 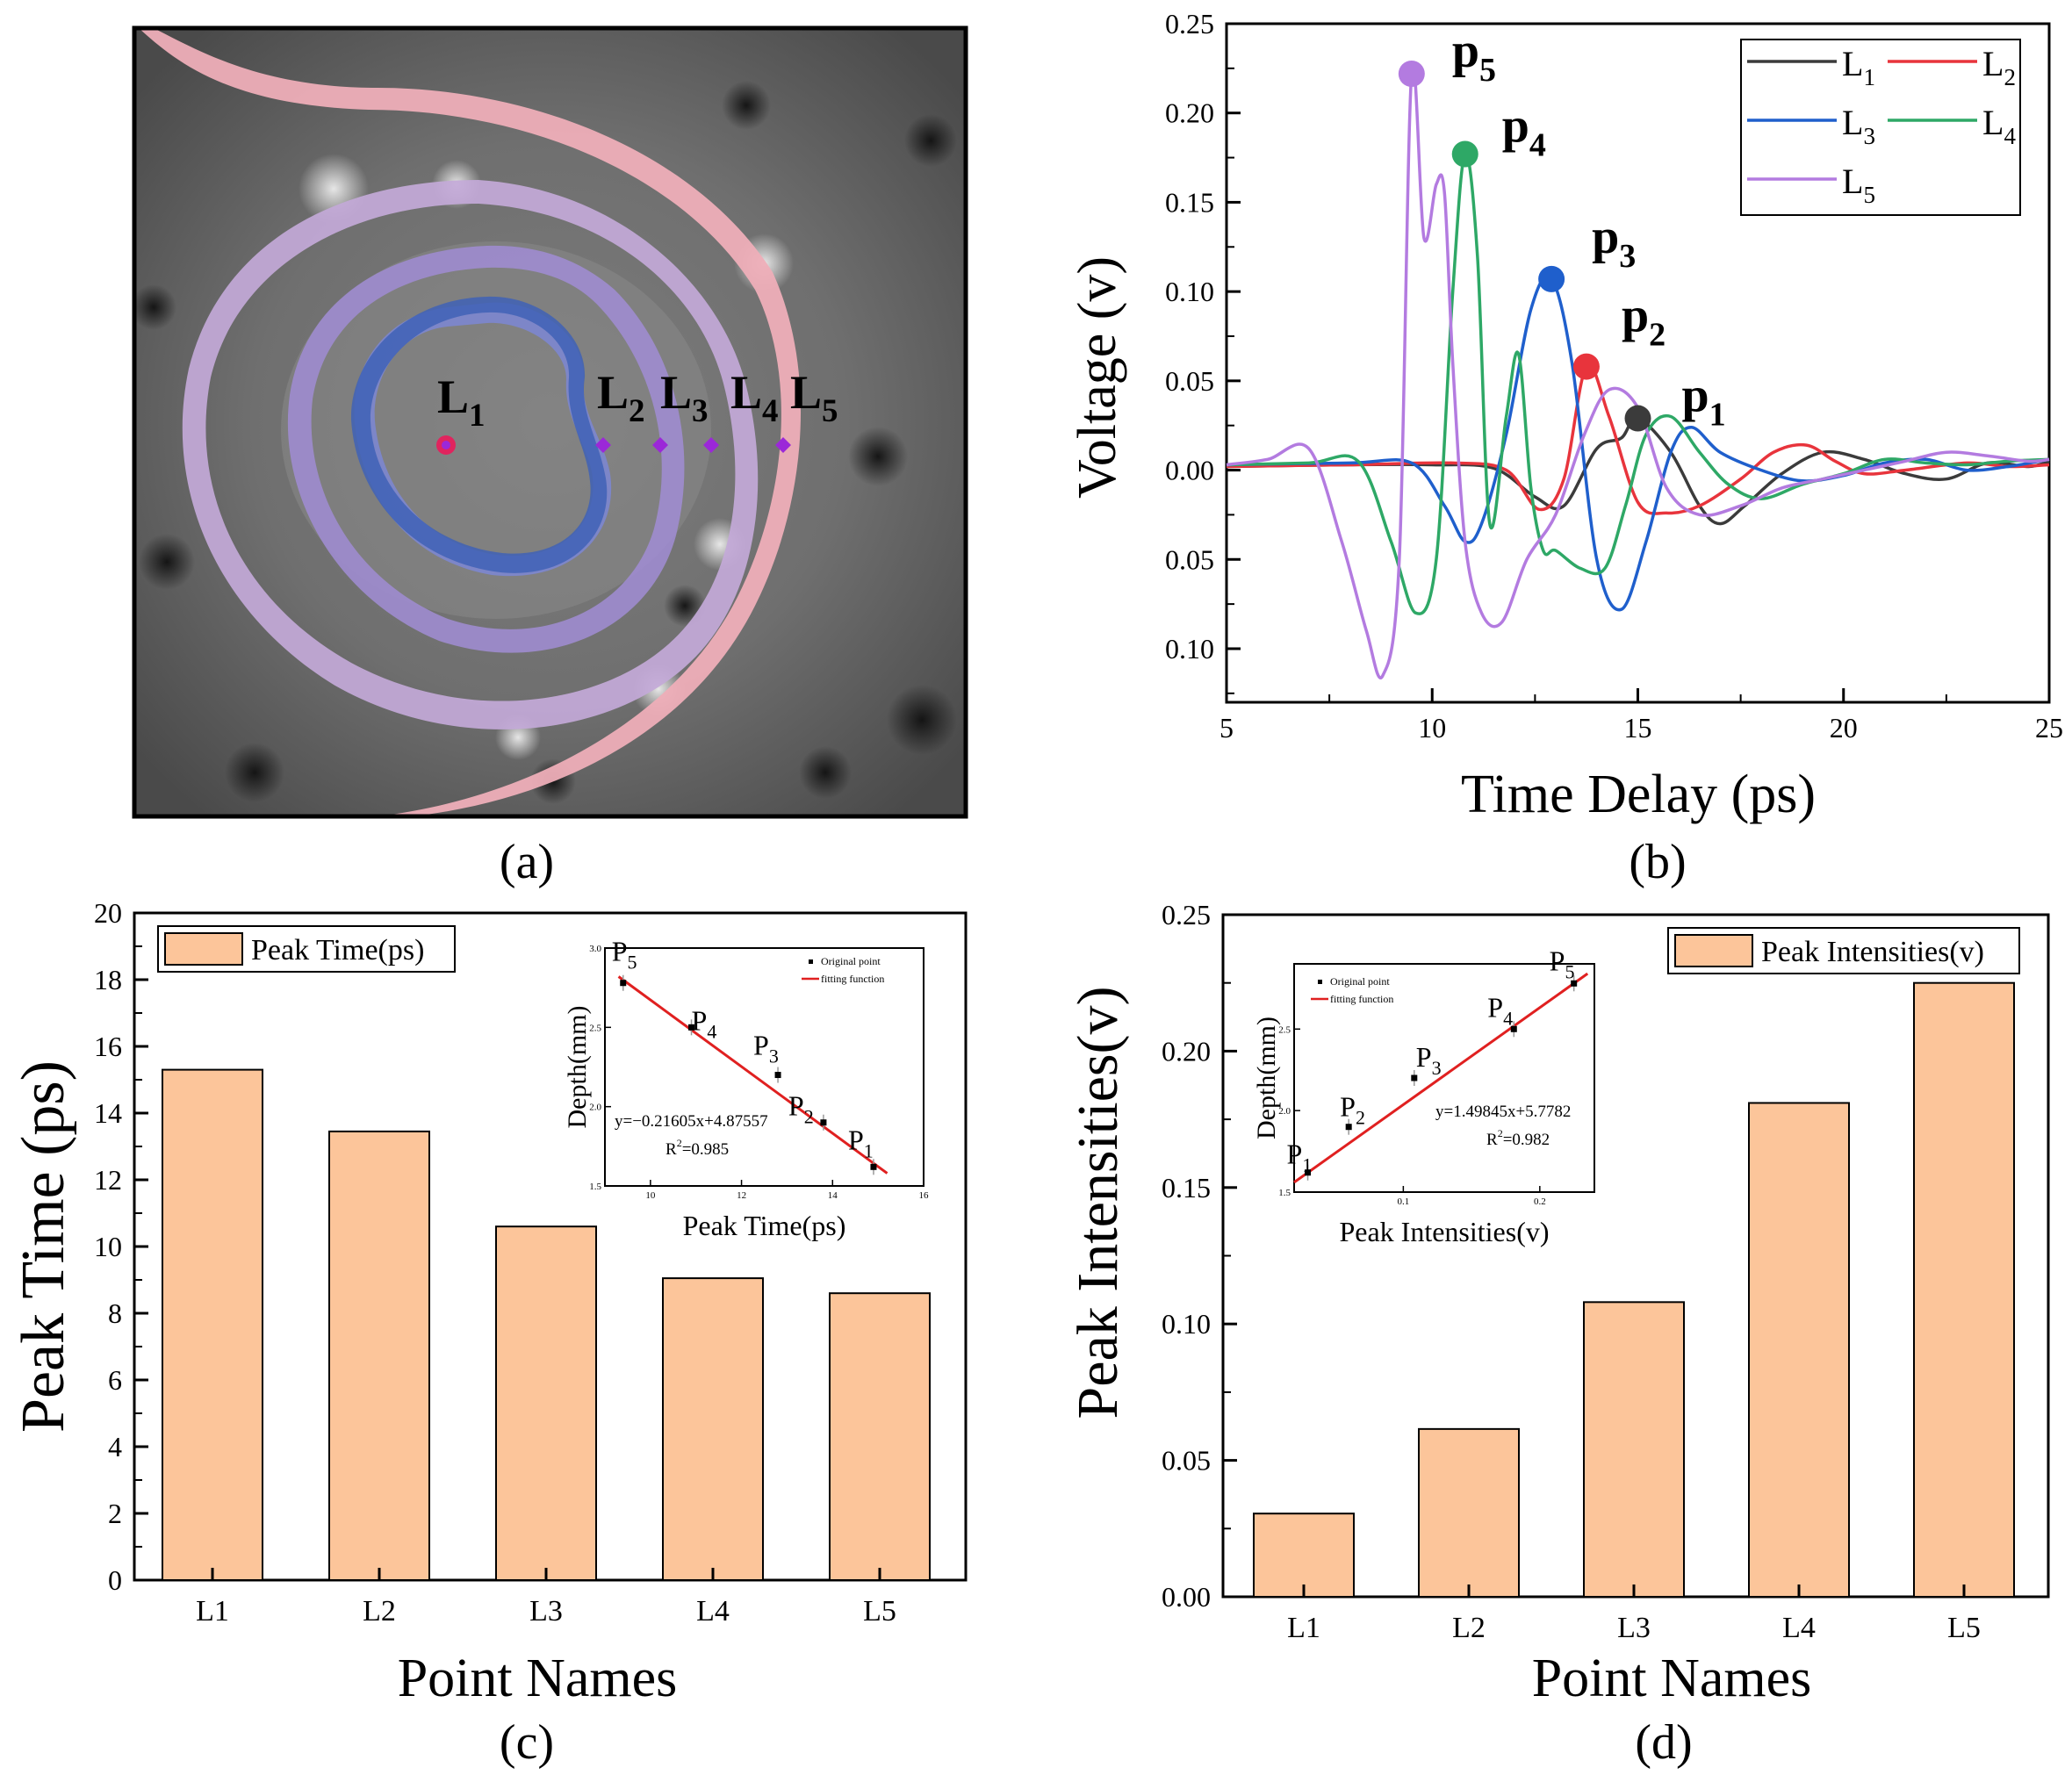 What do you see at coordinates (833, 1195) in the screenshot?
I see `c-inset-xtick-label: 14` at bounding box center [833, 1195].